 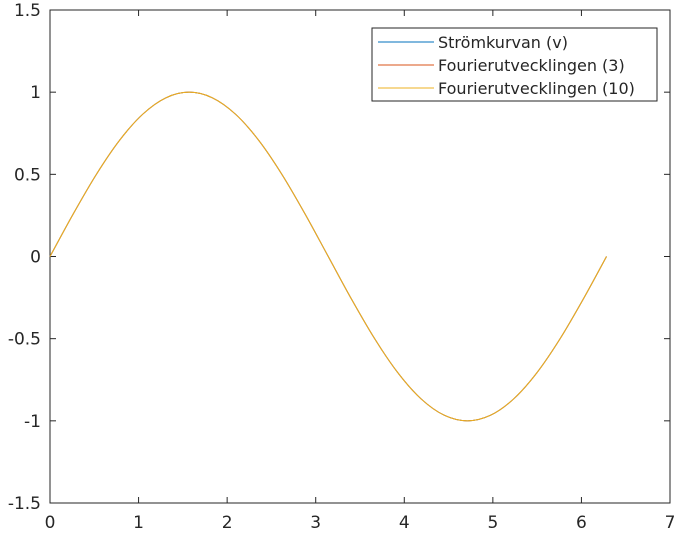 I want to click on legend-label: Fourierutvecklingen (10), so click(x=536, y=88).